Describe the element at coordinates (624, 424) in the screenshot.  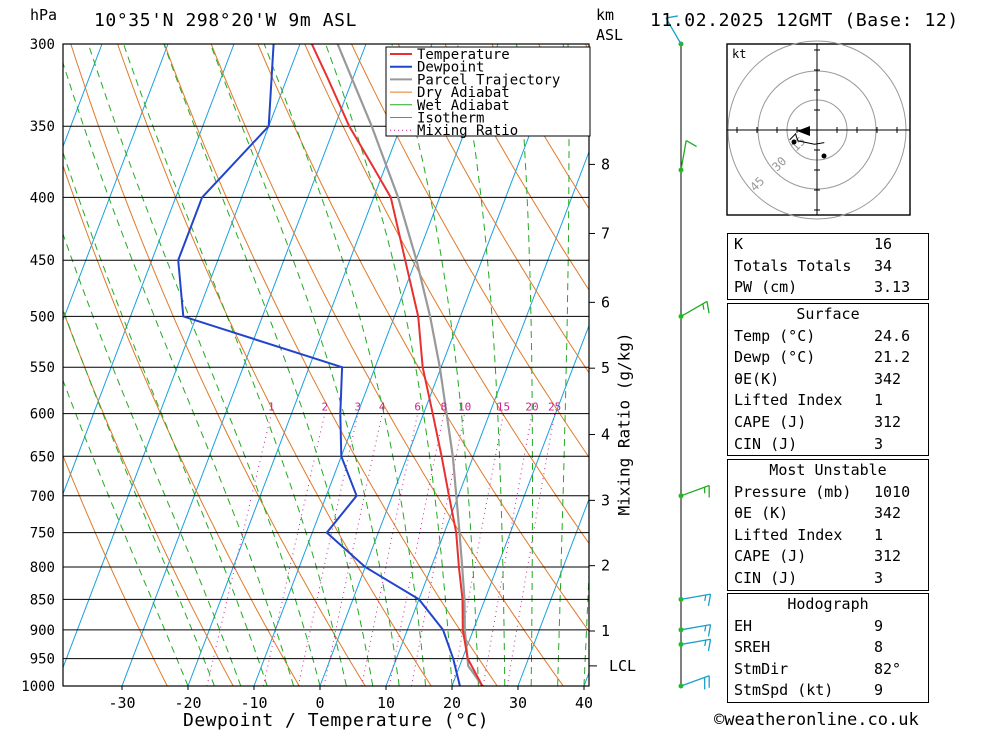
I see `mixing-ratio-axis-label: Mixing Ratio (g/kg)` at that location.